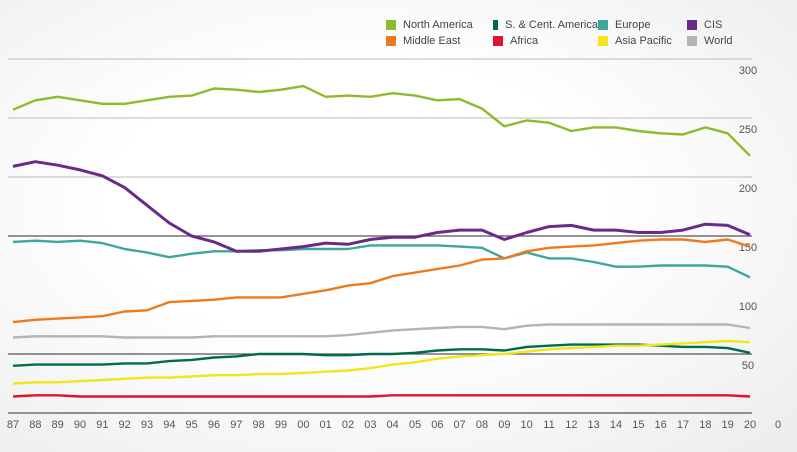  What do you see at coordinates (432, 41) in the screenshot?
I see `legend-label: Middle East` at bounding box center [432, 41].